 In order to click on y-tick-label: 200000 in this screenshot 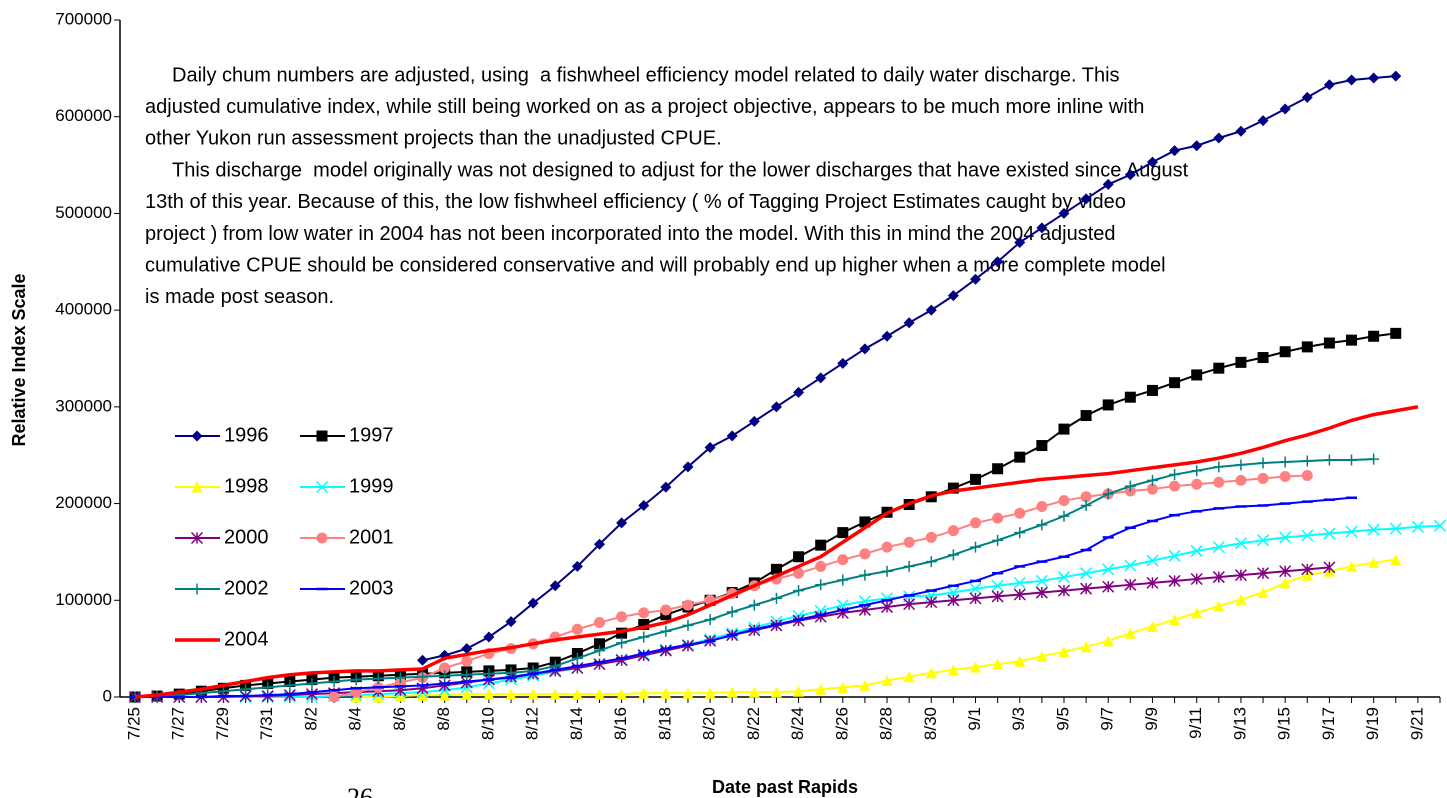, I will do `click(83, 502)`.